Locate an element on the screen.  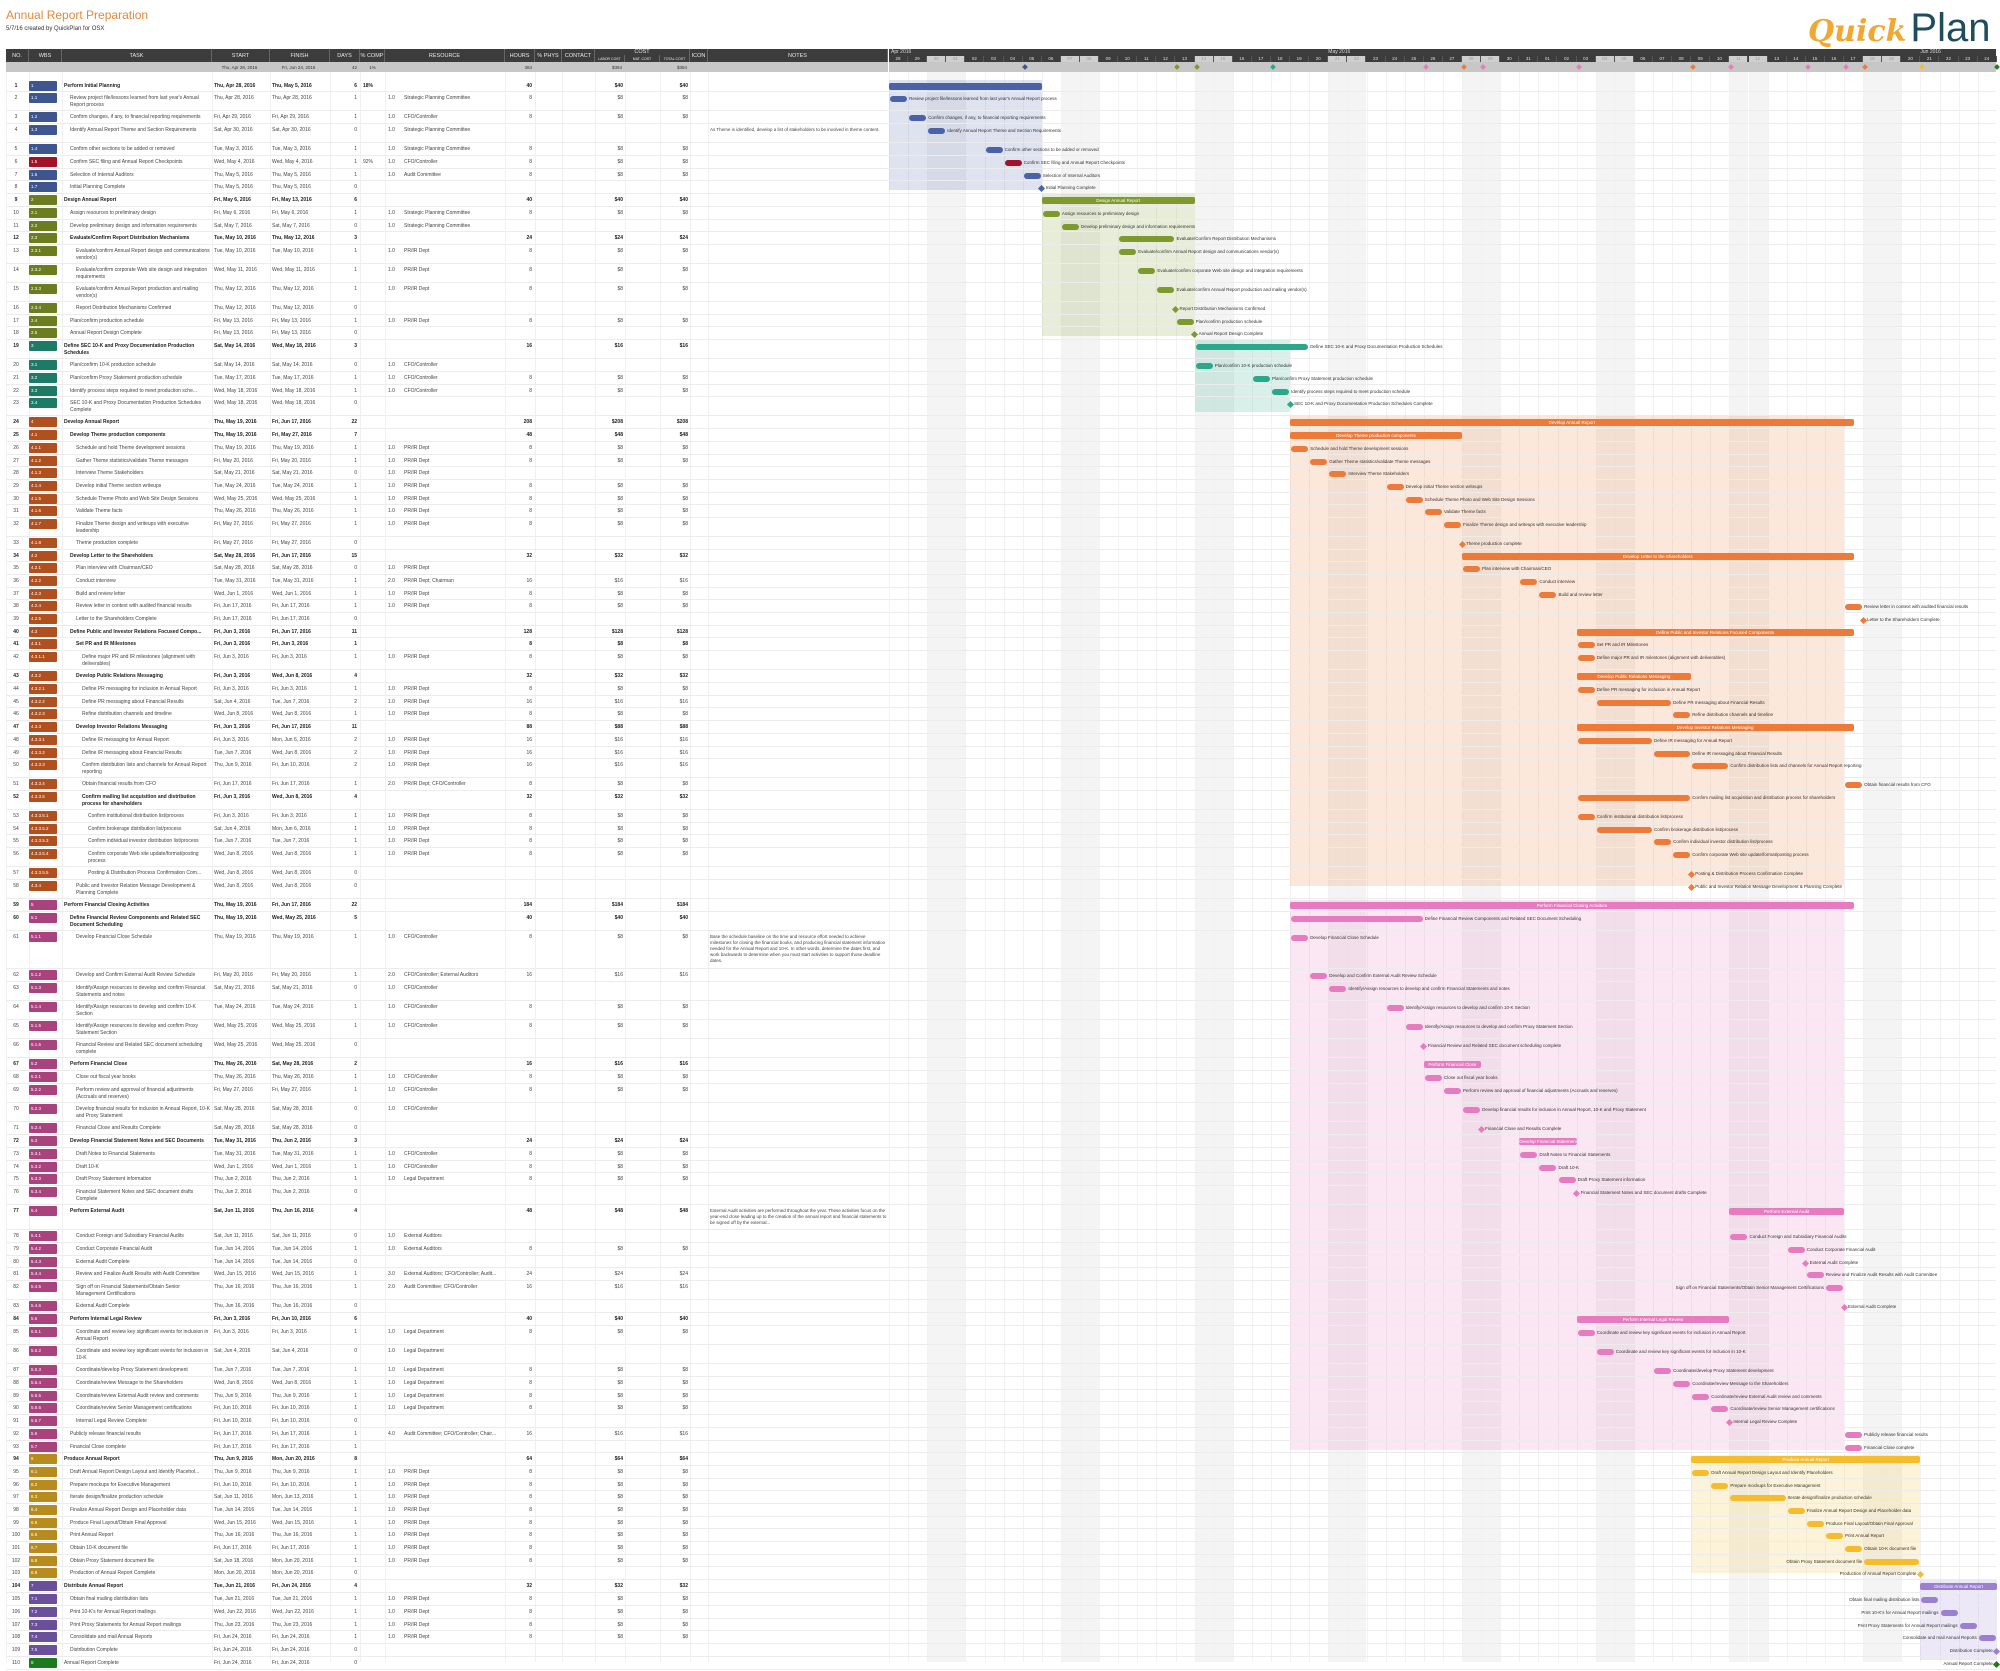
summary-bar: Produce Annual Report is located at coordinates (1806, 1459).